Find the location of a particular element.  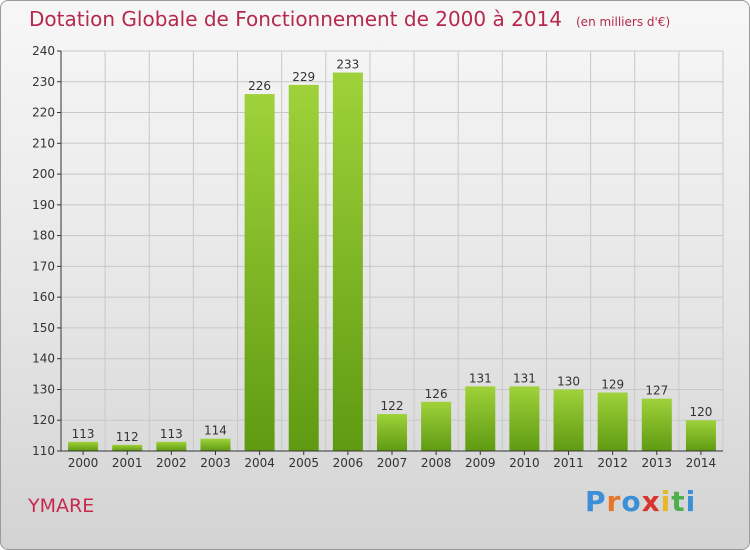

logo-letter: o is located at coordinates (631, 501).